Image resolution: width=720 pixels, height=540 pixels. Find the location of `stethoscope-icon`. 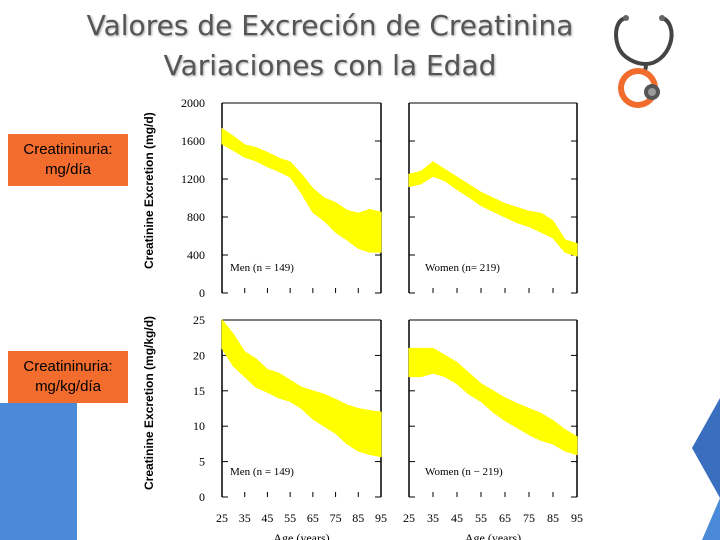

stethoscope-icon is located at coordinates (644, 61).